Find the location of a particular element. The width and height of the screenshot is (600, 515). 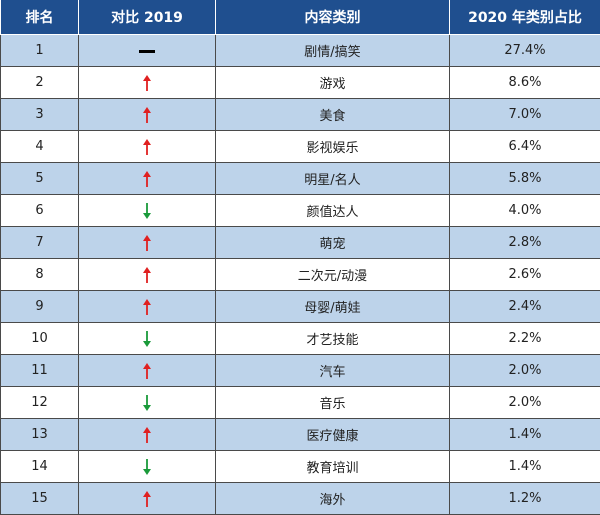

category-cell: 音乐 is located at coordinates (333, 403).